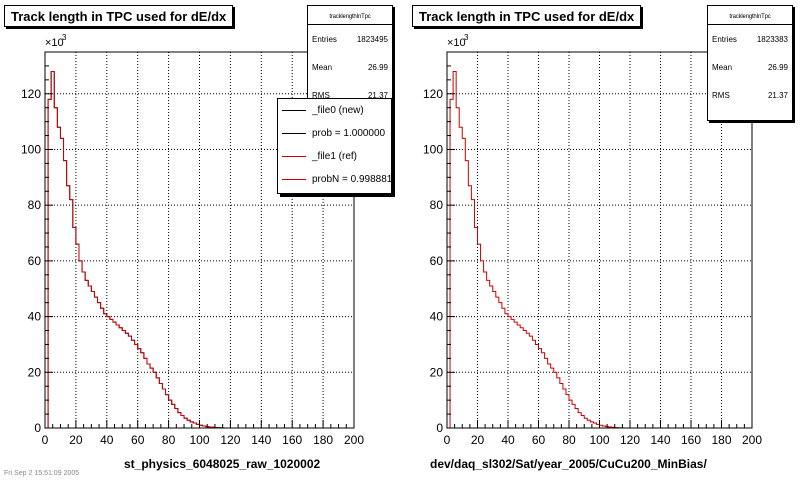  I want to click on left-y-tick-label: 100, so click(31, 149).